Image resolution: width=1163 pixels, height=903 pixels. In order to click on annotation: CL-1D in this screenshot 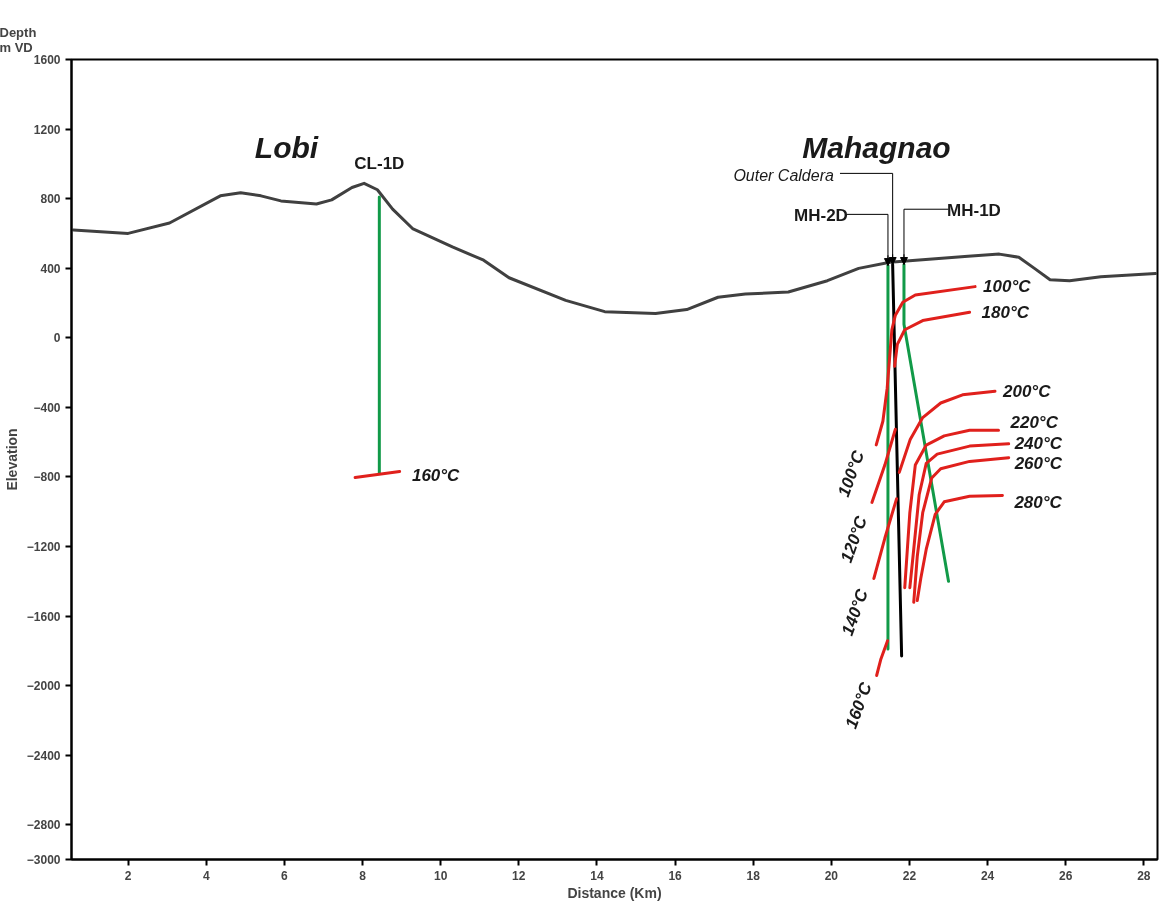, I will do `click(379, 164)`.